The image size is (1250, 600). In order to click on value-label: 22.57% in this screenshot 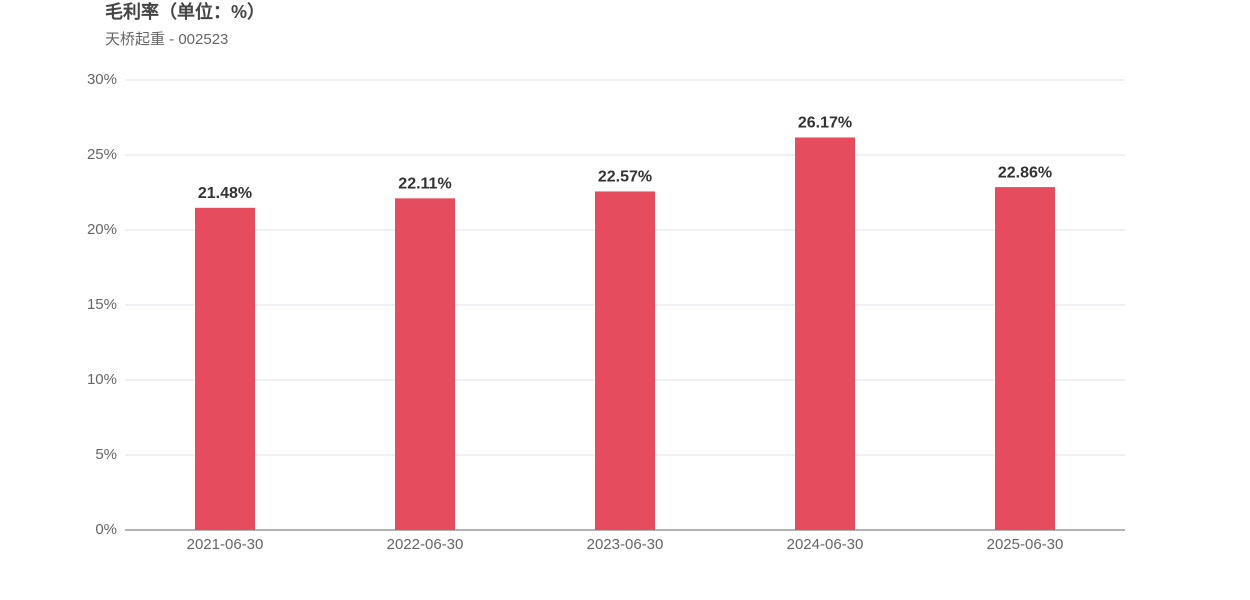, I will do `click(625, 177)`.